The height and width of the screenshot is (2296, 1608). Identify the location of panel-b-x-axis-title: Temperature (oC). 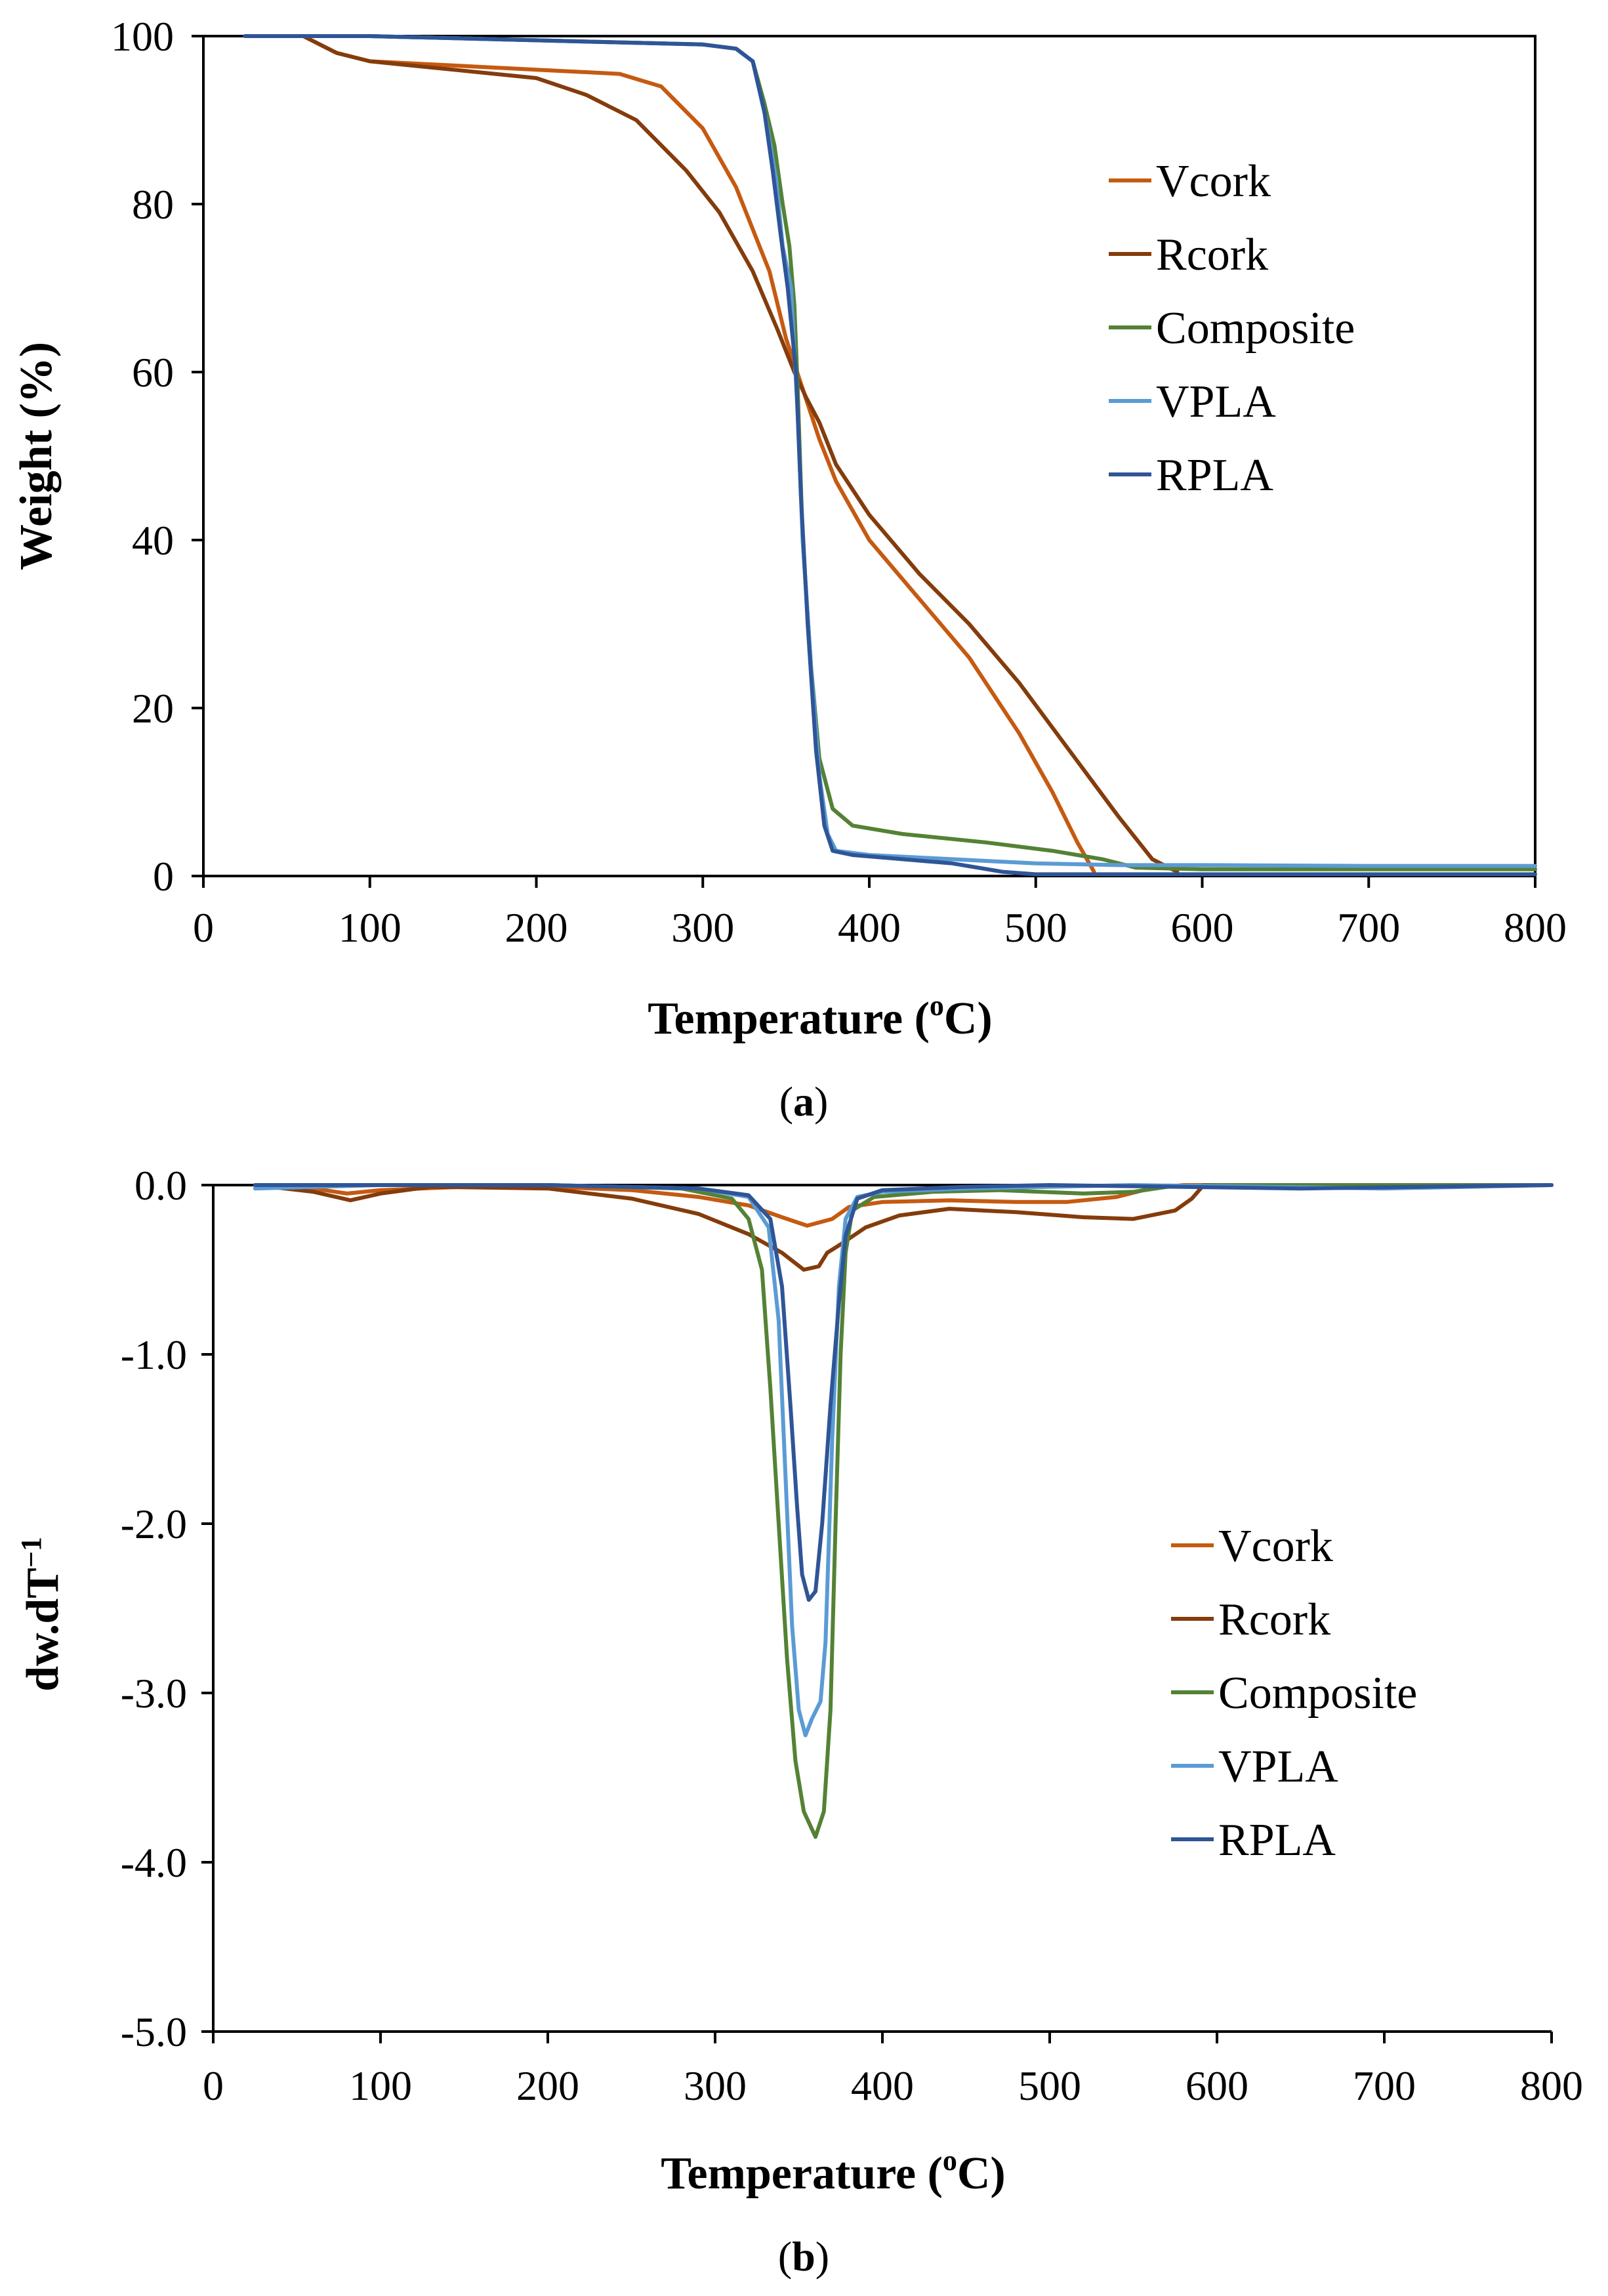
(833, 2171).